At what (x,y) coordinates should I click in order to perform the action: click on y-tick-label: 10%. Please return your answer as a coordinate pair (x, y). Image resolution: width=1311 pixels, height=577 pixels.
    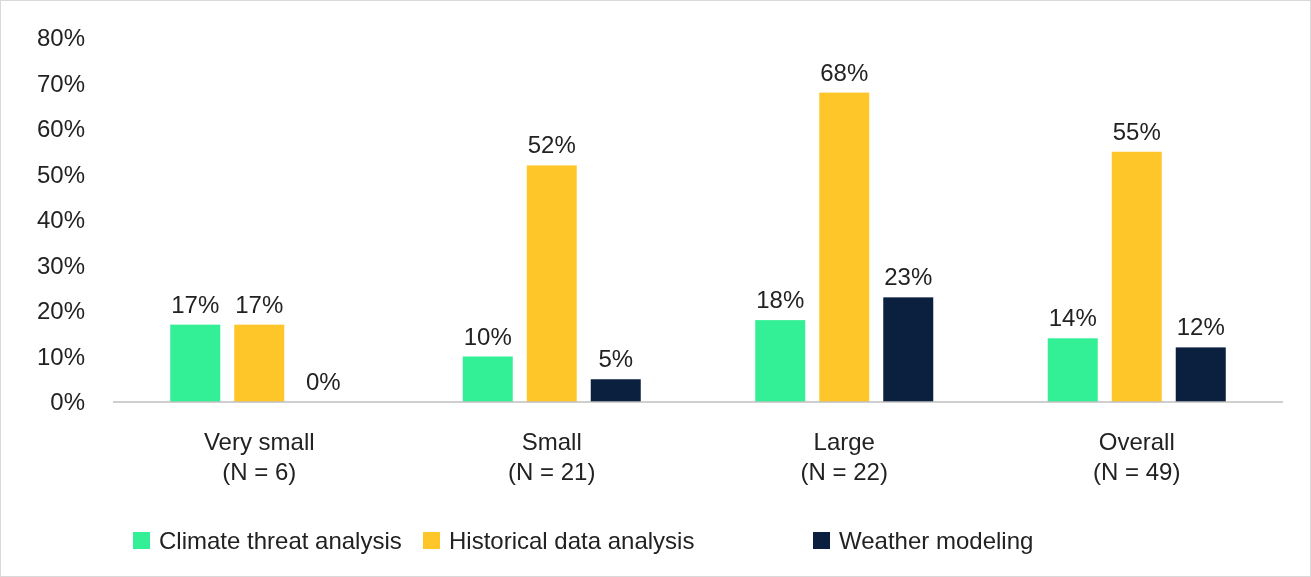
    Looking at the image, I should click on (60, 356).